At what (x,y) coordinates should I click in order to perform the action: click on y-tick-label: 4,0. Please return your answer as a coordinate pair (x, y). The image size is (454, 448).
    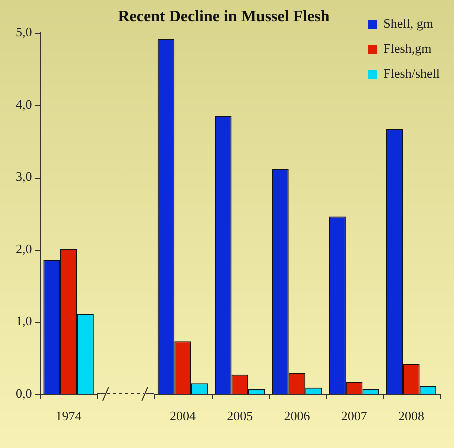
    Looking at the image, I should click on (24, 104).